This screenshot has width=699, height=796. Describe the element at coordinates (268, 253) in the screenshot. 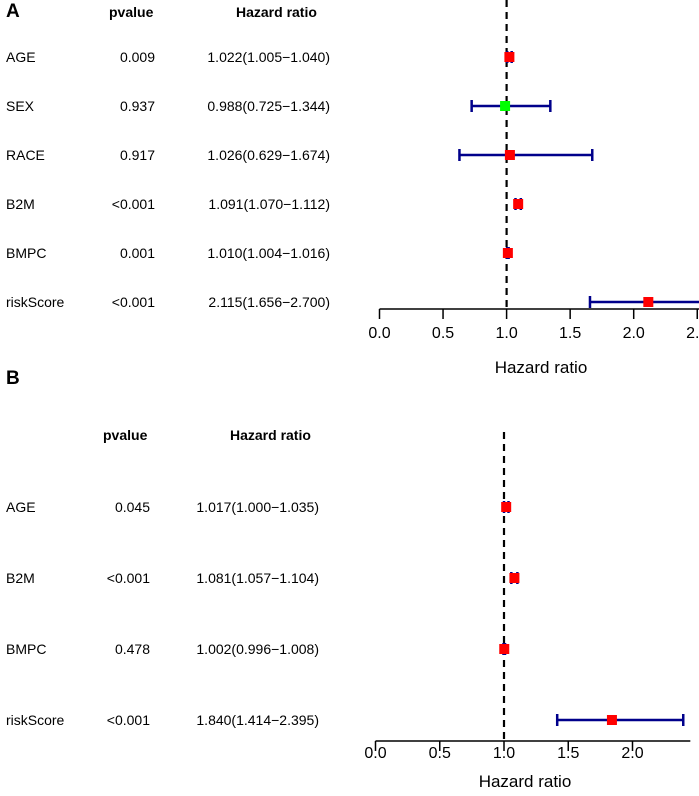

I see `row-hazard-ratio-text: 1.010(1.004−1.016)` at that location.